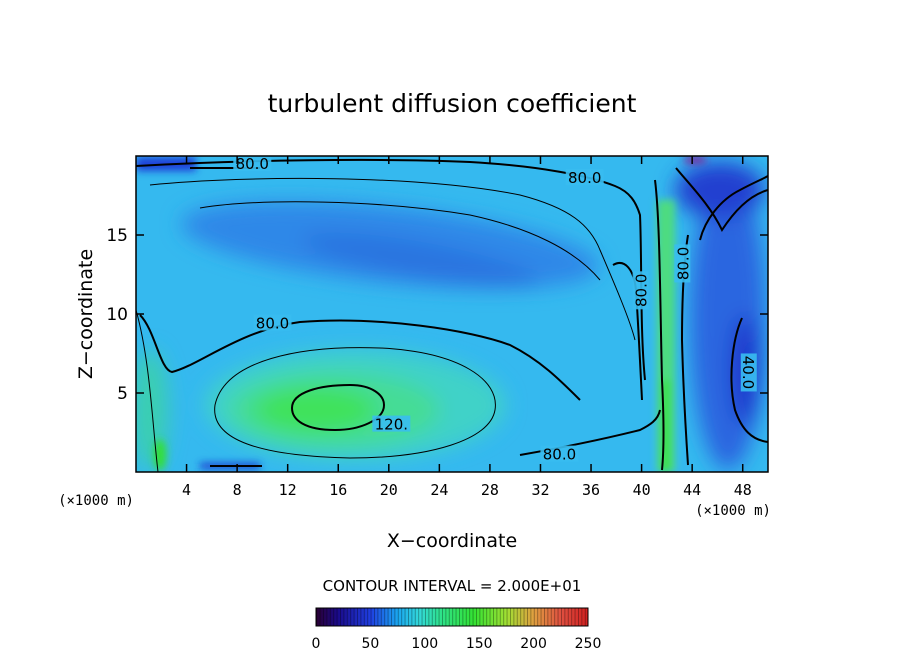 The height and width of the screenshot is (654, 904). Describe the element at coordinates (457, 629) in the screenshot. I see `colorbar: 0 50 100 150 200 250` at that location.